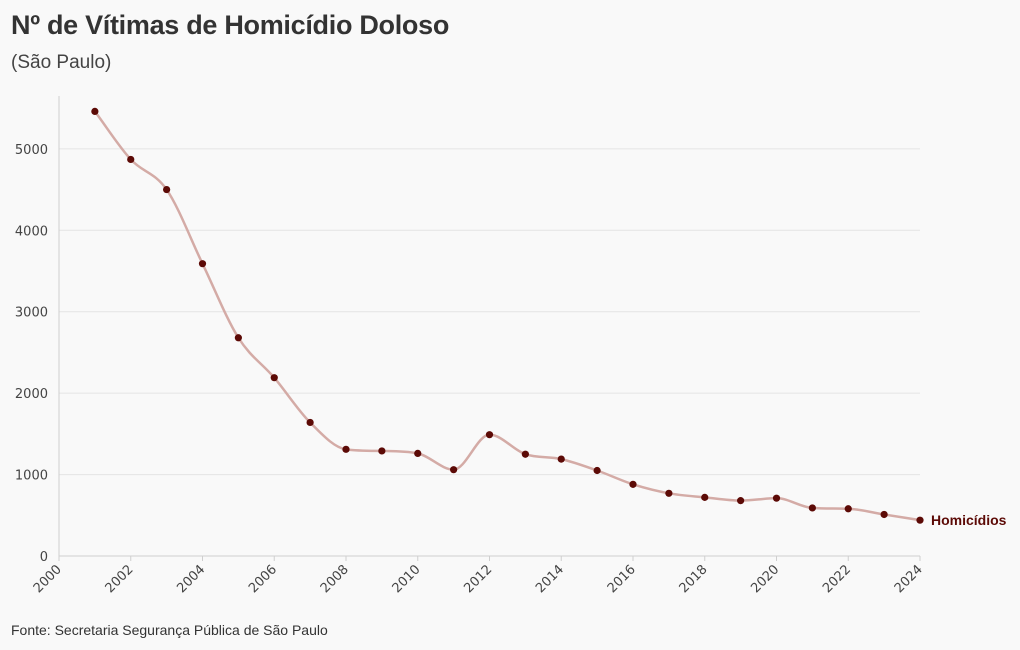 The height and width of the screenshot is (650, 1020). I want to click on x-tick-label: 2024, so click(909, 579).